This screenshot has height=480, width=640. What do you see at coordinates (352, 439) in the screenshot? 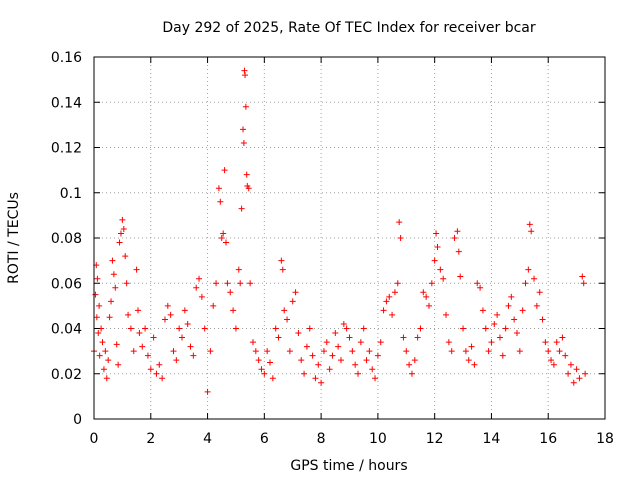
I see `x-tick-labels: 0 2 4 6 8 10 12 14 16 18` at bounding box center [352, 439].